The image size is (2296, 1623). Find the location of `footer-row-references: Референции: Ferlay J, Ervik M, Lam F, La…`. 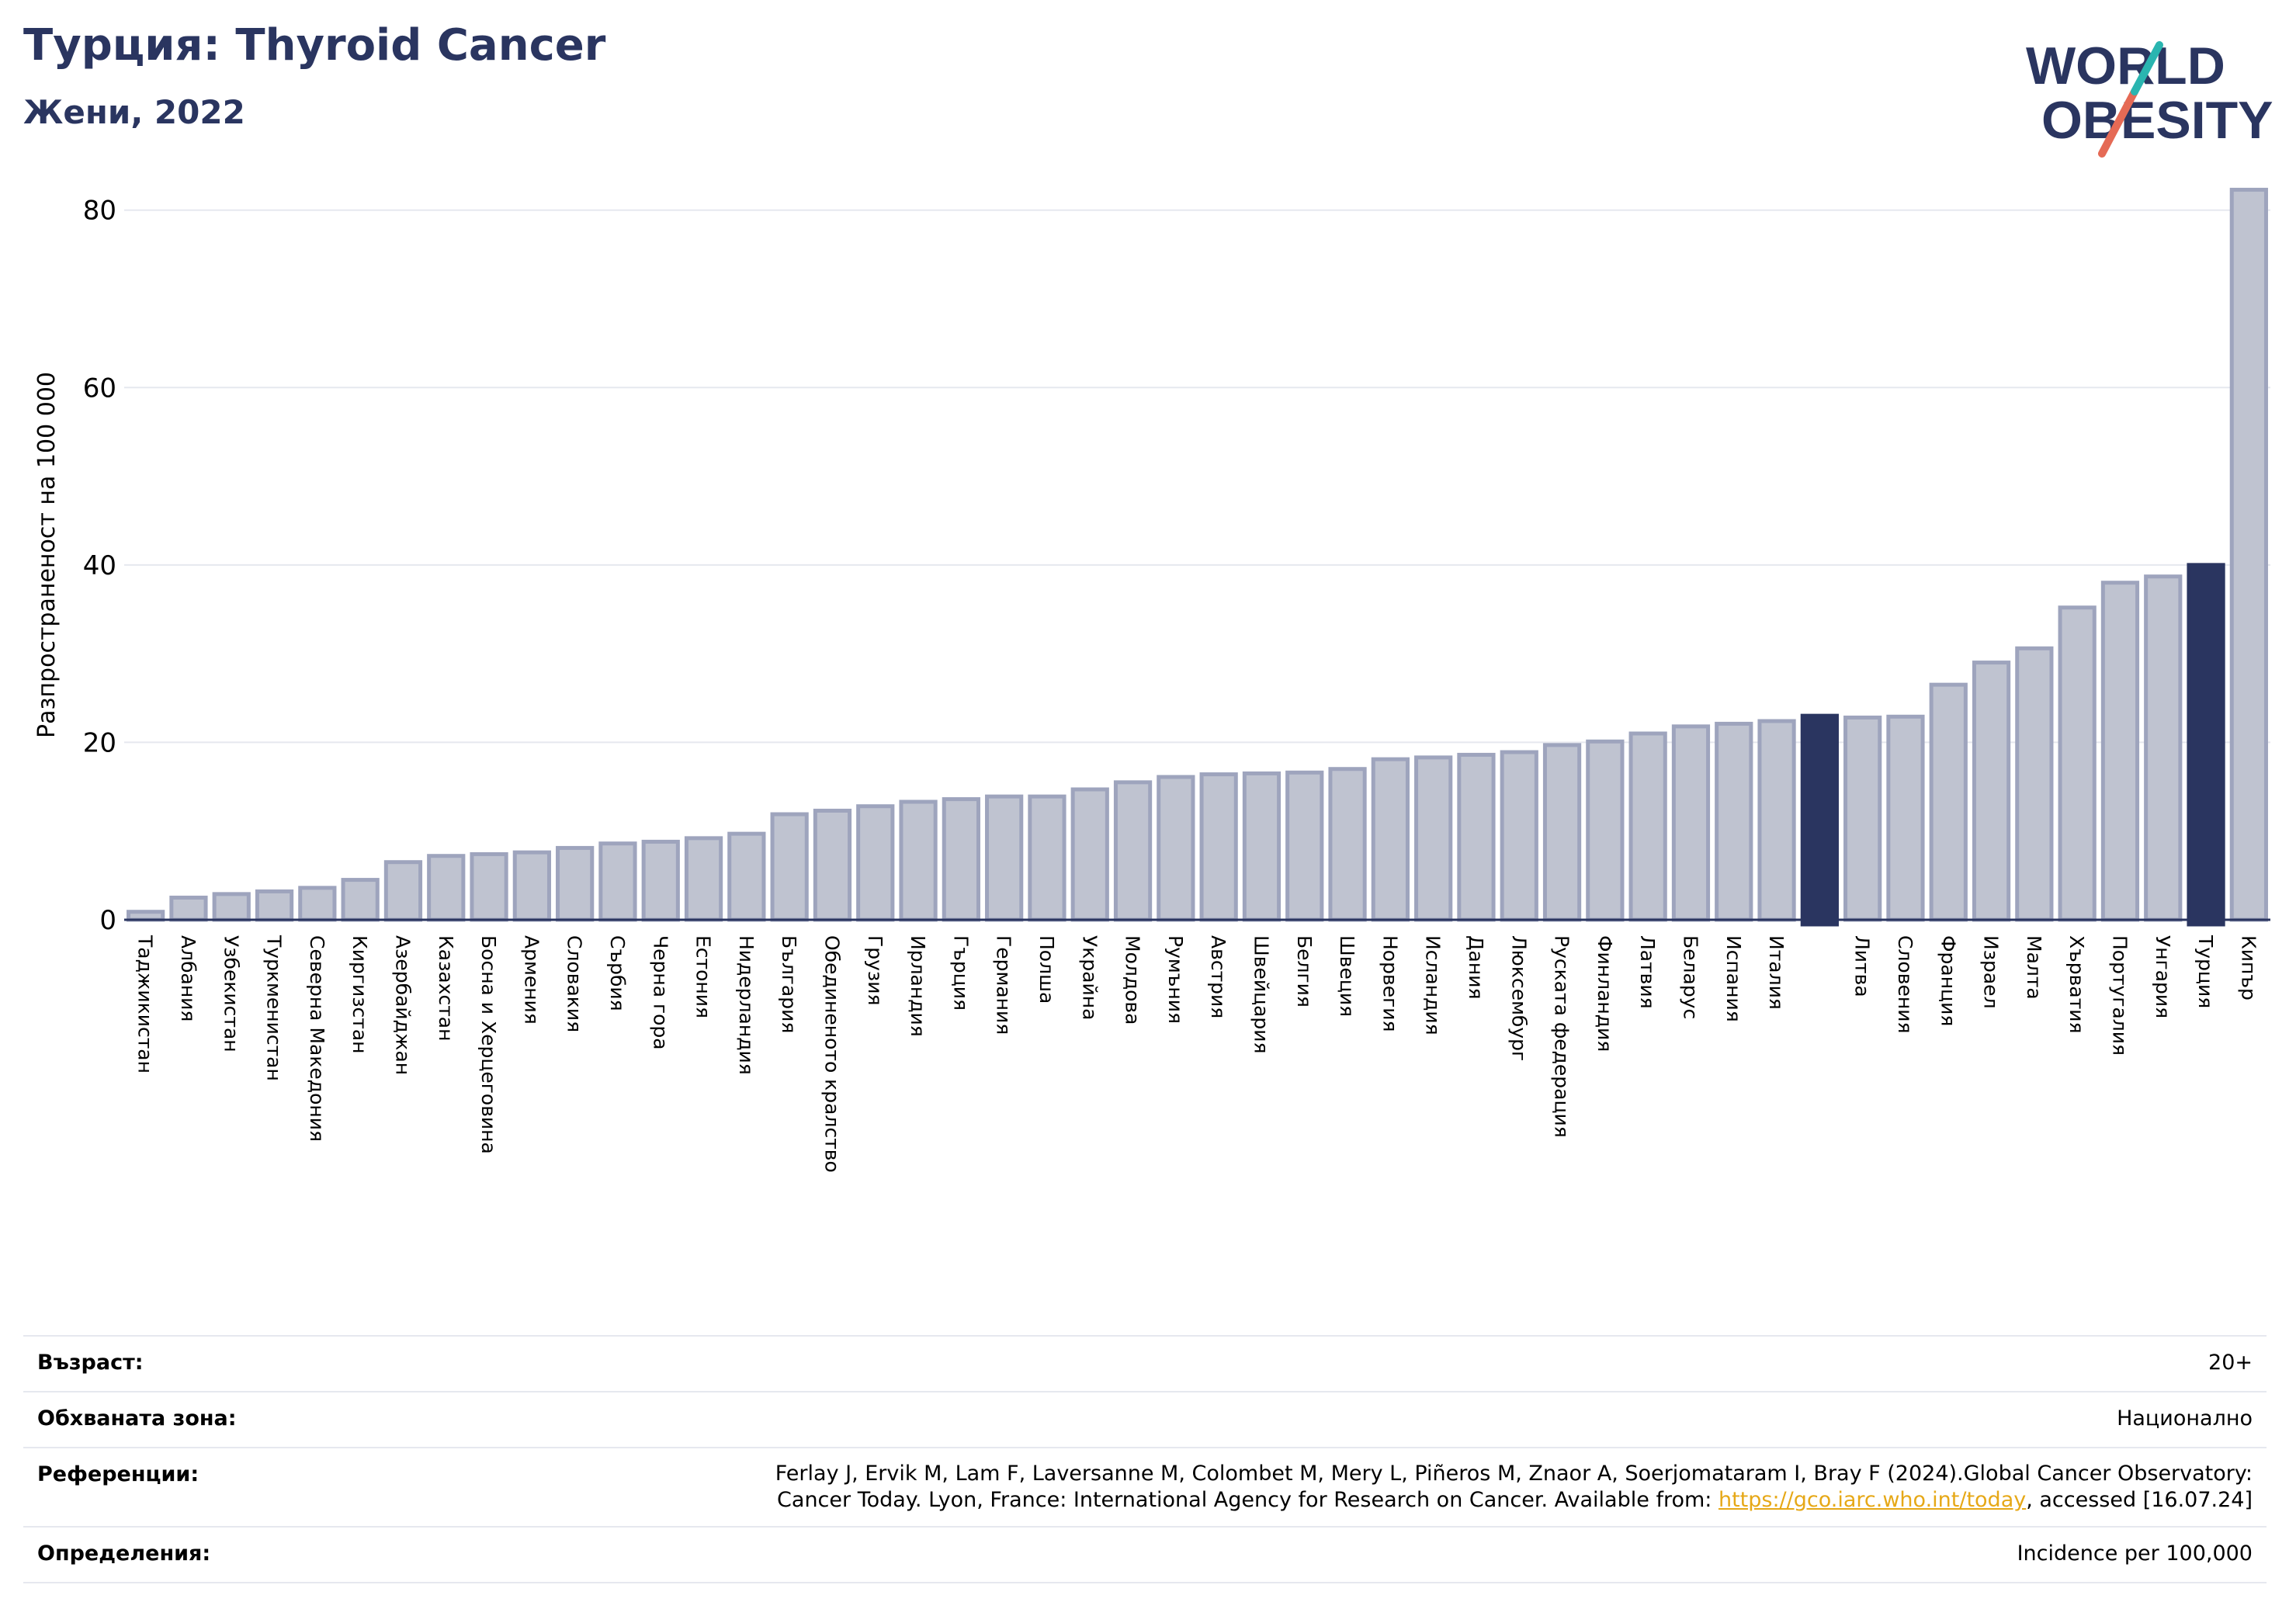

footer-row-references: Референции: Ferlay J, Ervik M, Lam F, La… is located at coordinates (1145, 1486).